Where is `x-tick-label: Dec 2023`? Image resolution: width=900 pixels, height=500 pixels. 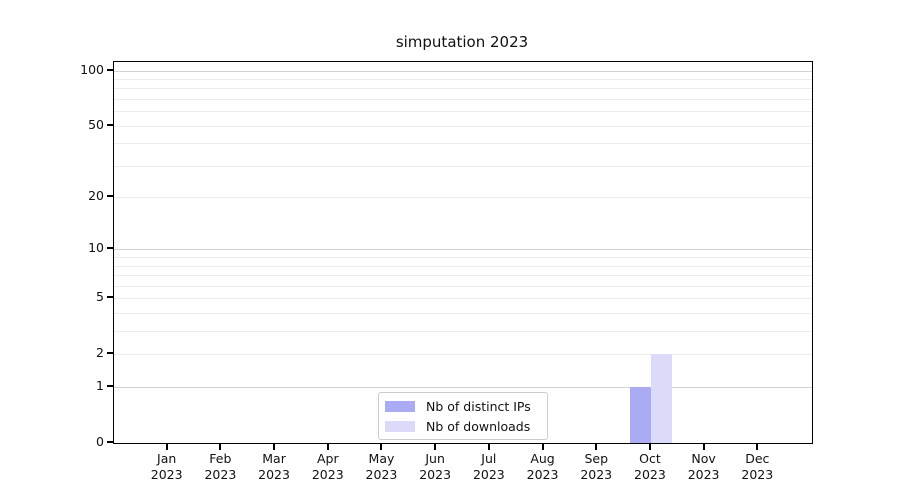
x-tick-label: Dec 2023 is located at coordinates (757, 466).